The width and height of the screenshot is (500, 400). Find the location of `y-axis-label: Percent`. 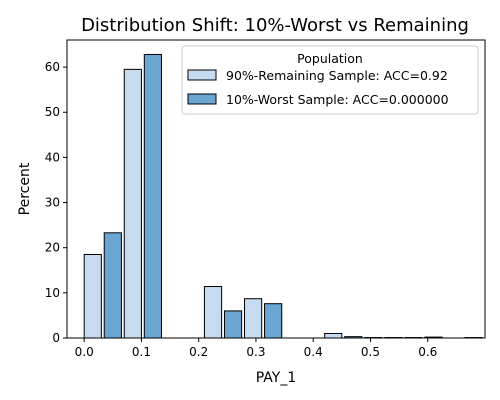

y-axis-label: Percent is located at coordinates (25, 188).